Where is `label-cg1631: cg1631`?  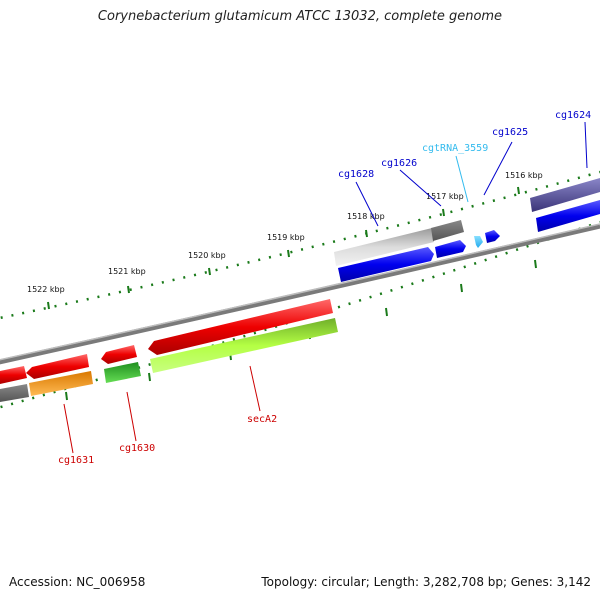 label-cg1631: cg1631 is located at coordinates (76, 460).